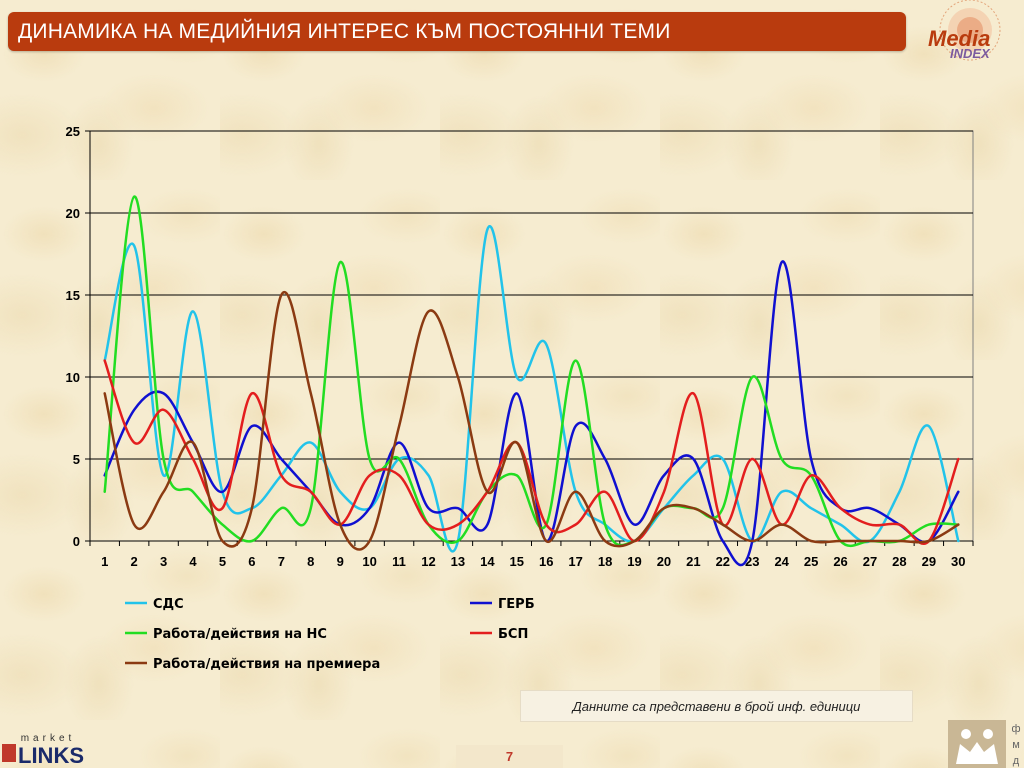  I want to click on x-tick-label-3: 3, so click(163, 561).